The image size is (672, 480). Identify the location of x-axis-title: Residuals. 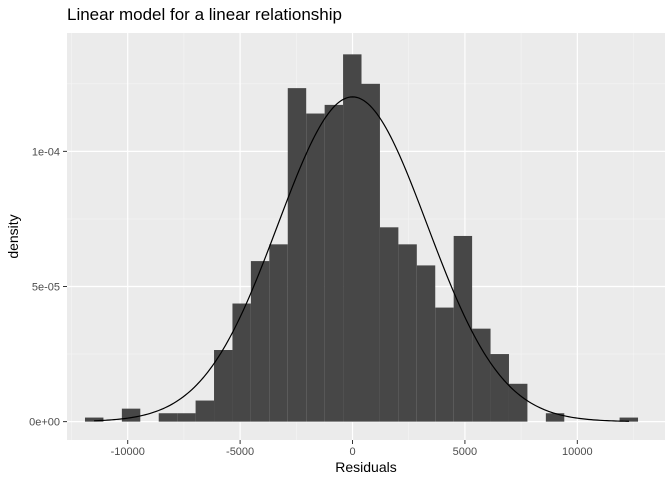
(365, 467).